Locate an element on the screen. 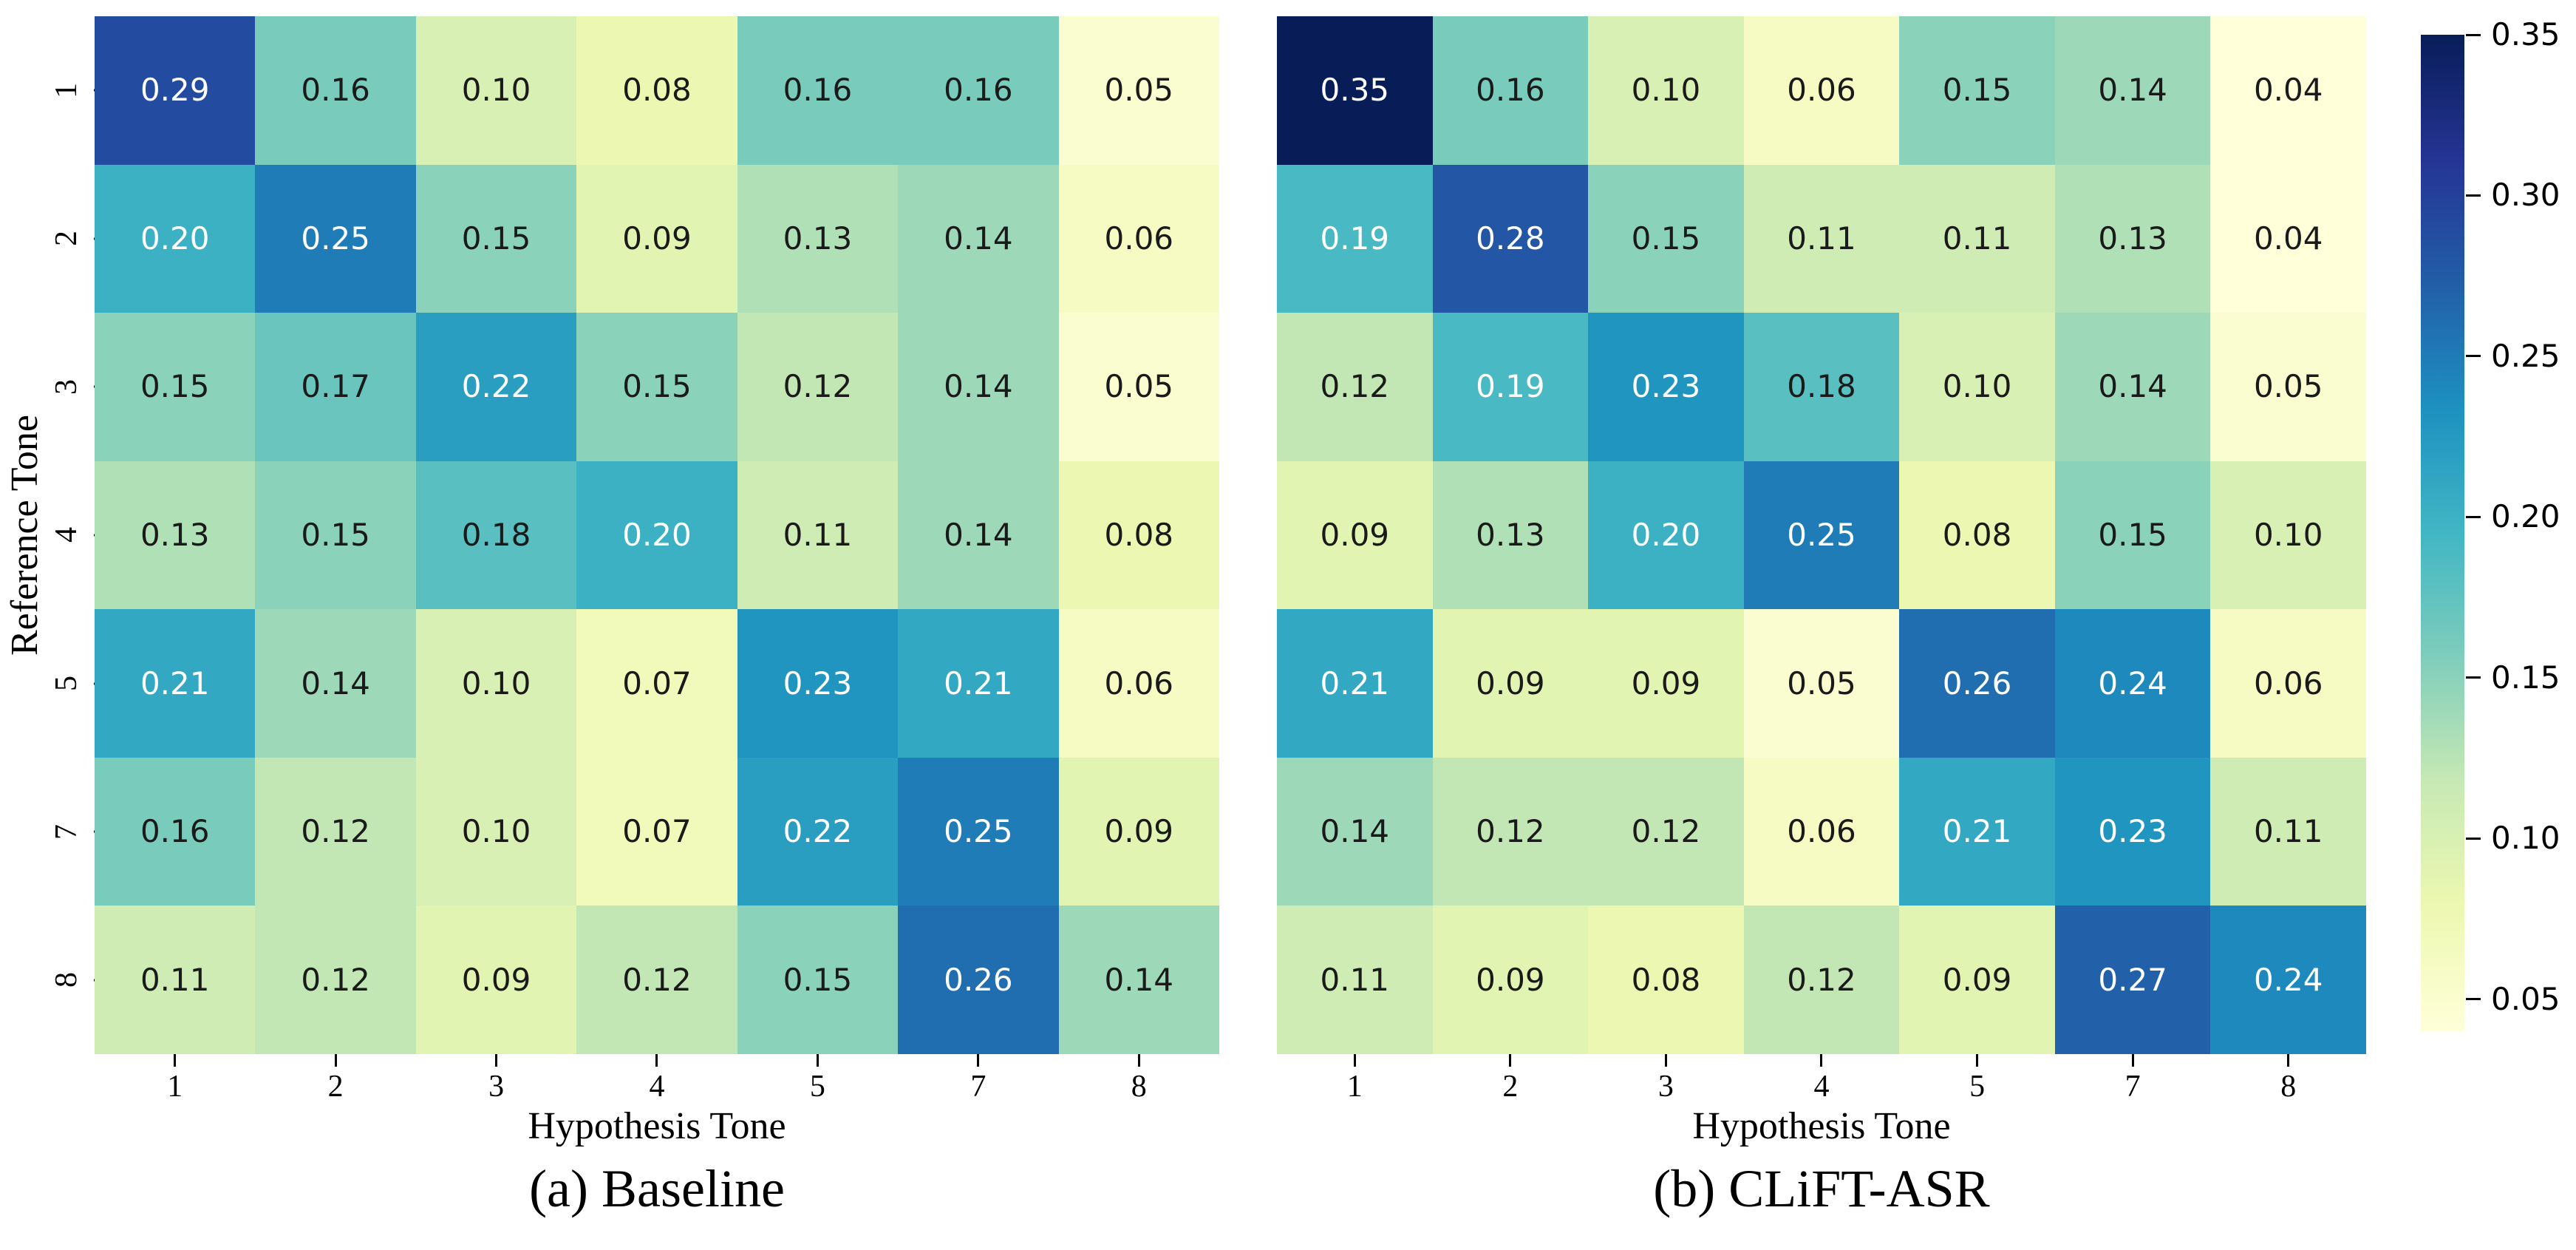 The width and height of the screenshot is (2576, 1250). cell-value: 0.18 is located at coordinates (1821, 387).